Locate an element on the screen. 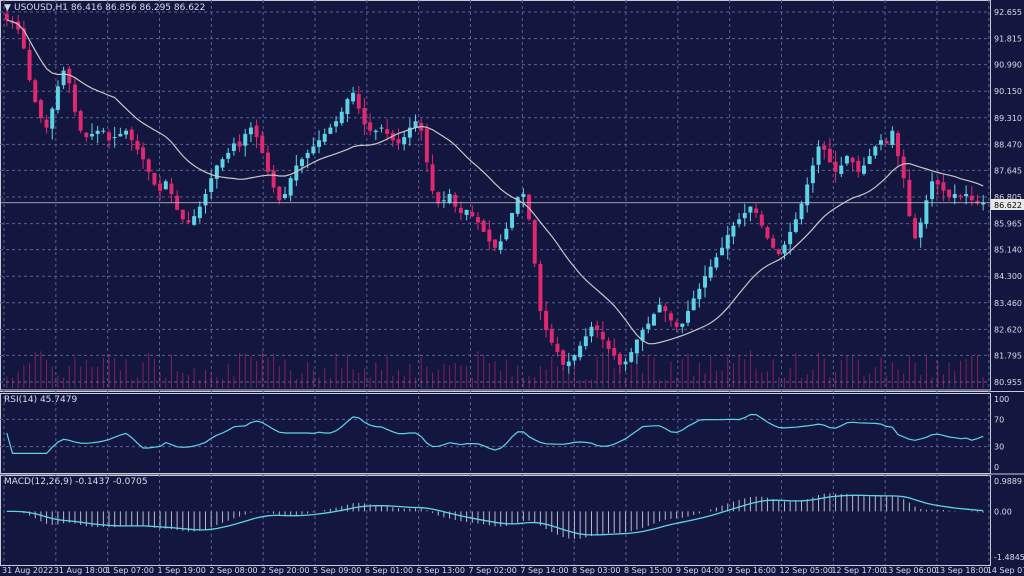  dropdown-arrow-icon: ▼ is located at coordinates (7, 8).